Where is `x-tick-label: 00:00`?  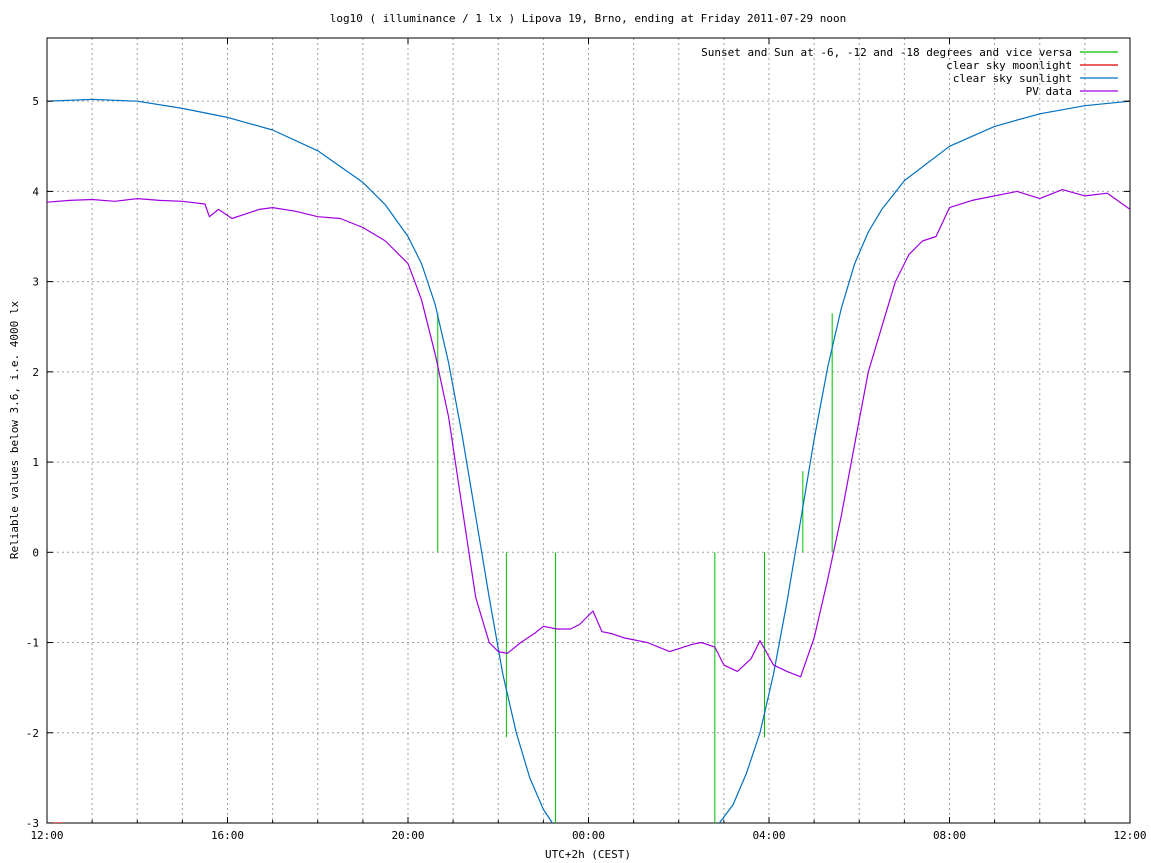 x-tick-label: 00:00 is located at coordinates (588, 835).